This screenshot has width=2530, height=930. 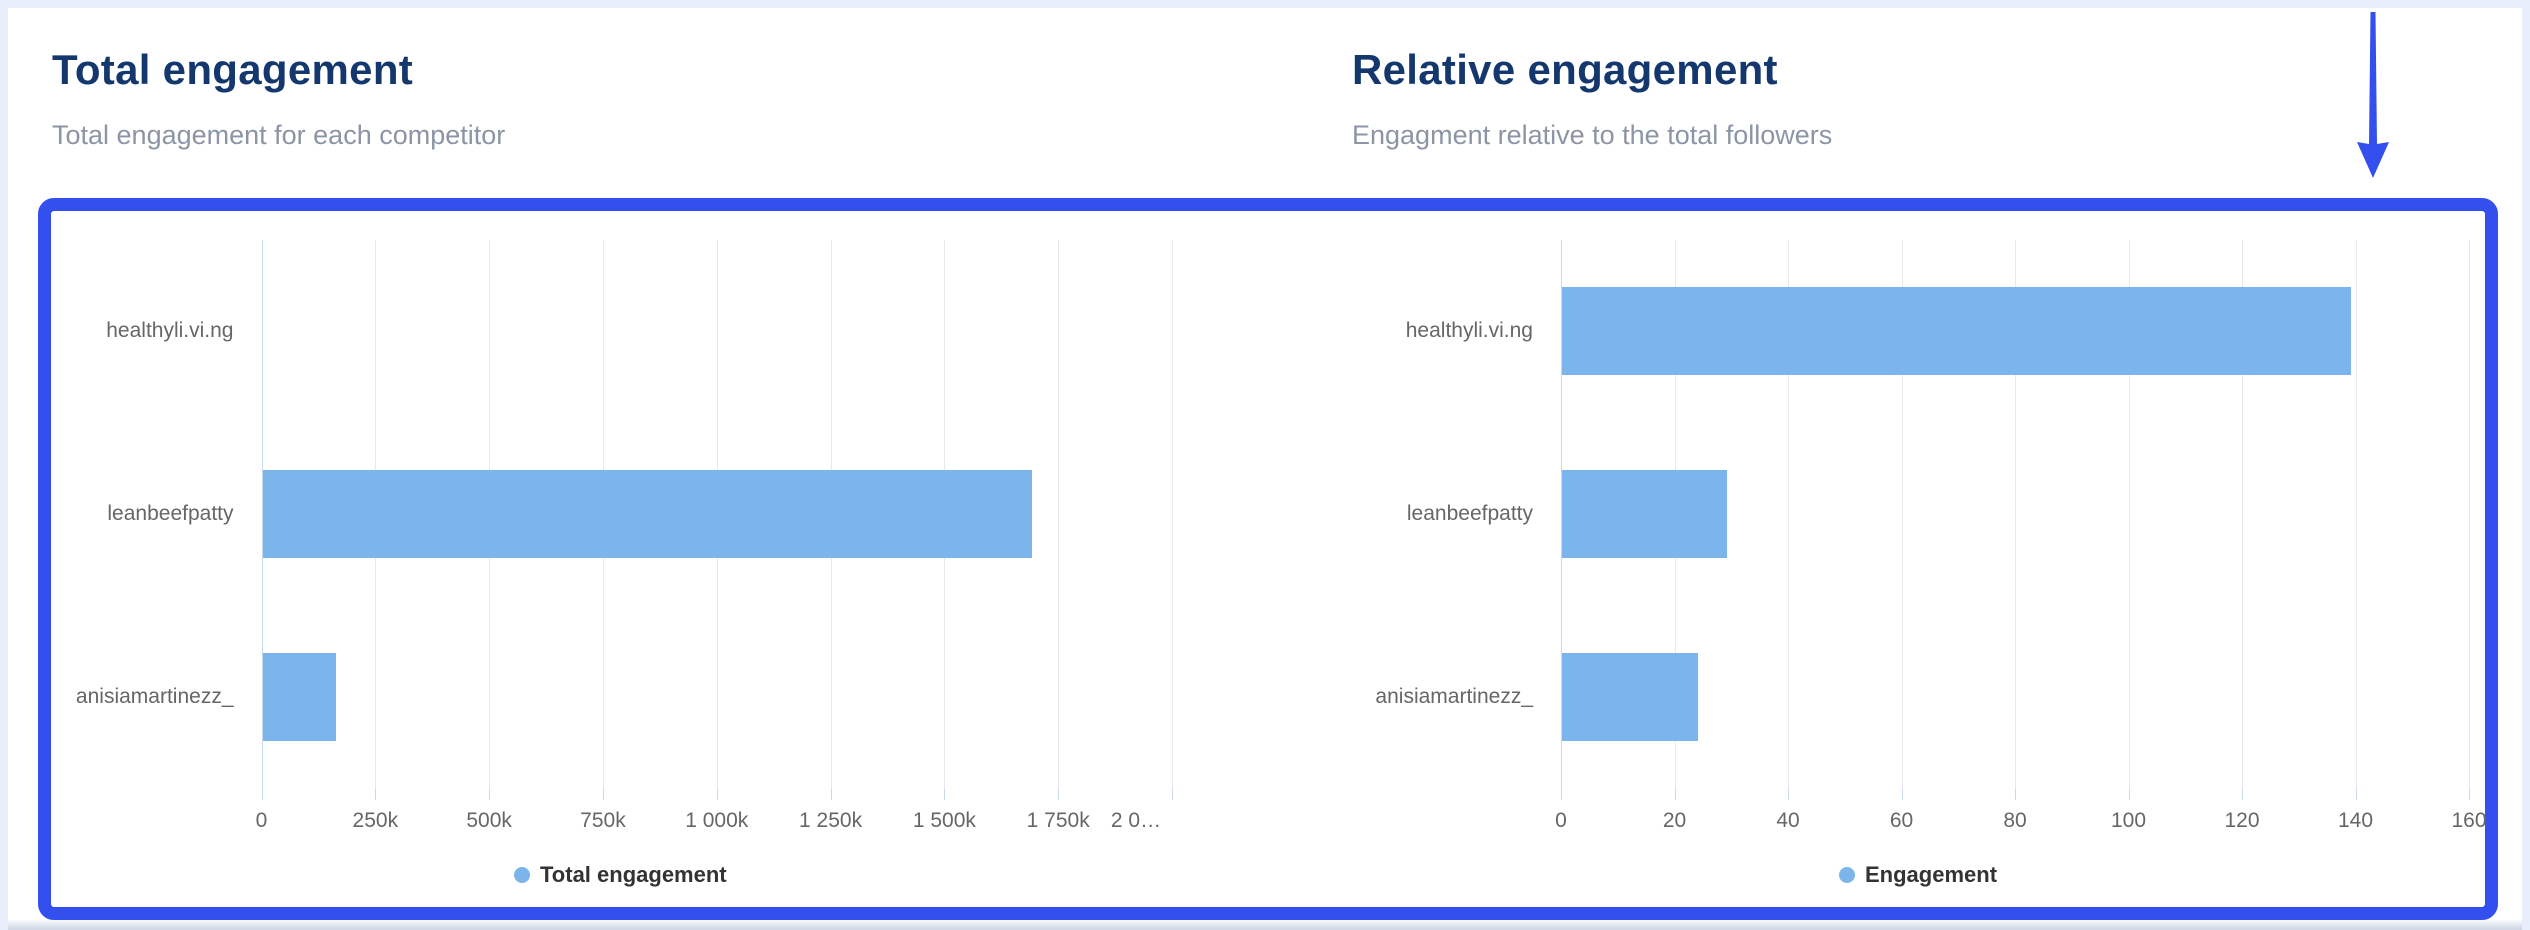 What do you see at coordinates (633, 874) in the screenshot?
I see `legend-label: Total engagement` at bounding box center [633, 874].